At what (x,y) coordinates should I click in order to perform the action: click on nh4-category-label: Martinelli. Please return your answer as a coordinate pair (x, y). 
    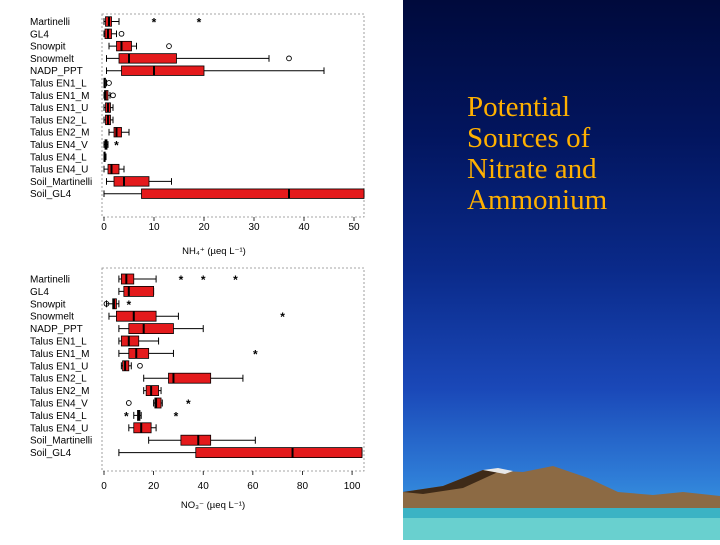
    Looking at the image, I should click on (50, 22).